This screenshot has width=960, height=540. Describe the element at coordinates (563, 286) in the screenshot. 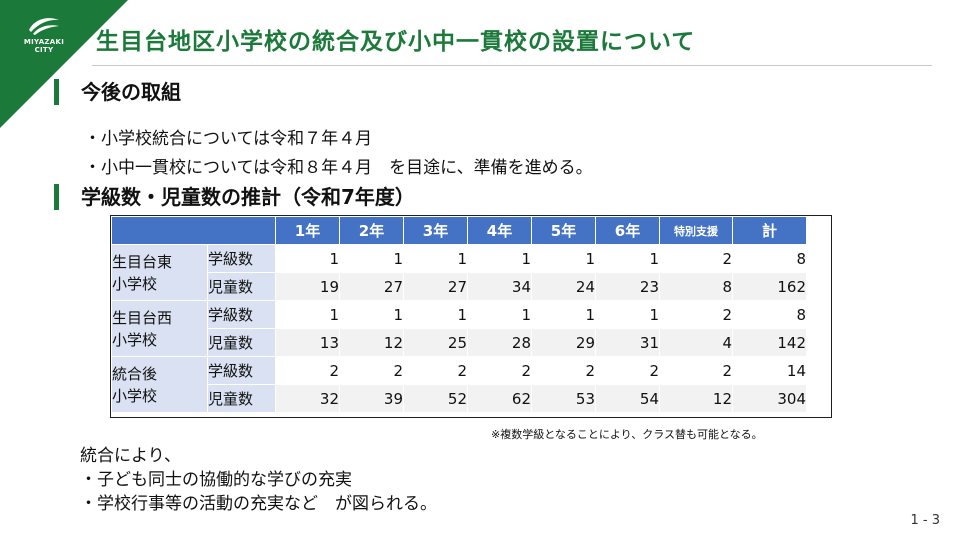

I see `table-cell: 24` at that location.